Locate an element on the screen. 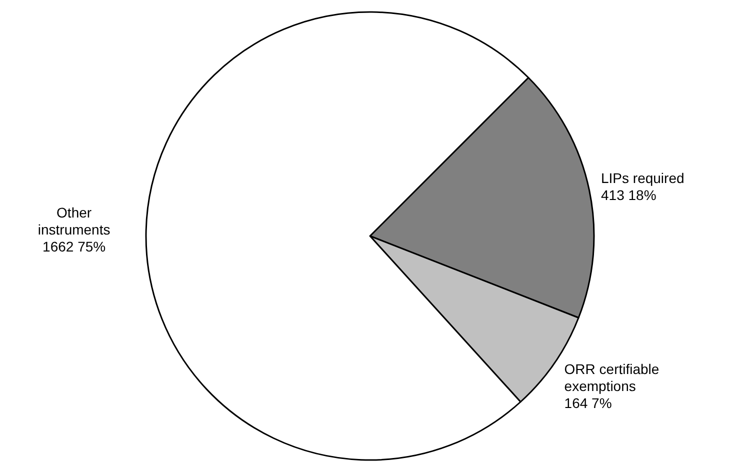  slice-label: ORR certifiable exemptions is located at coordinates (612, 377).